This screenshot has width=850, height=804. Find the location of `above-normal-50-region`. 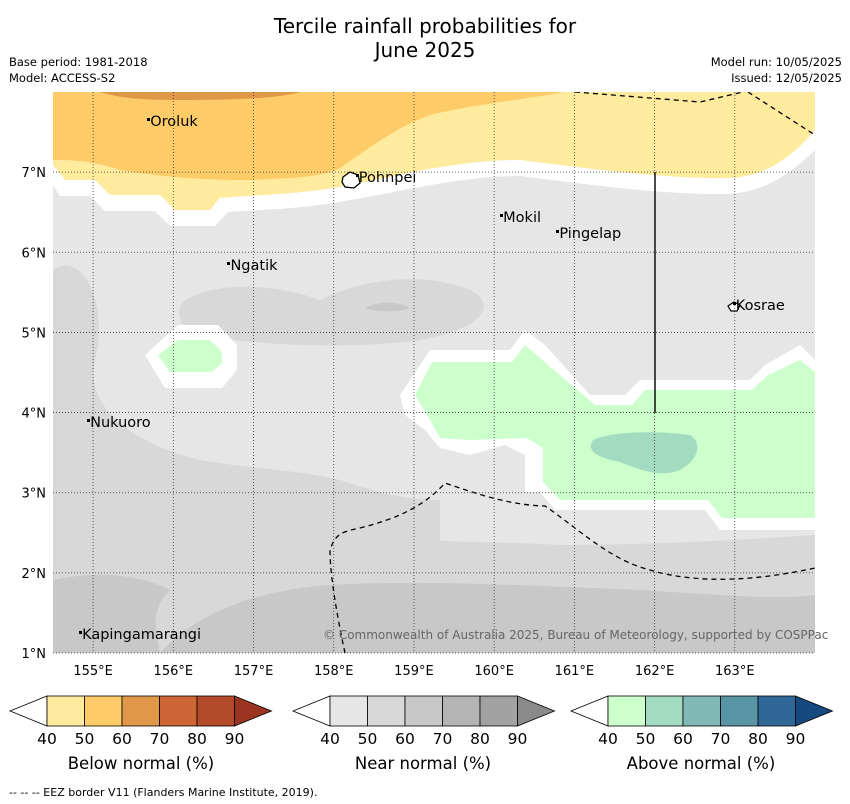

above-normal-50-region is located at coordinates (644, 453).